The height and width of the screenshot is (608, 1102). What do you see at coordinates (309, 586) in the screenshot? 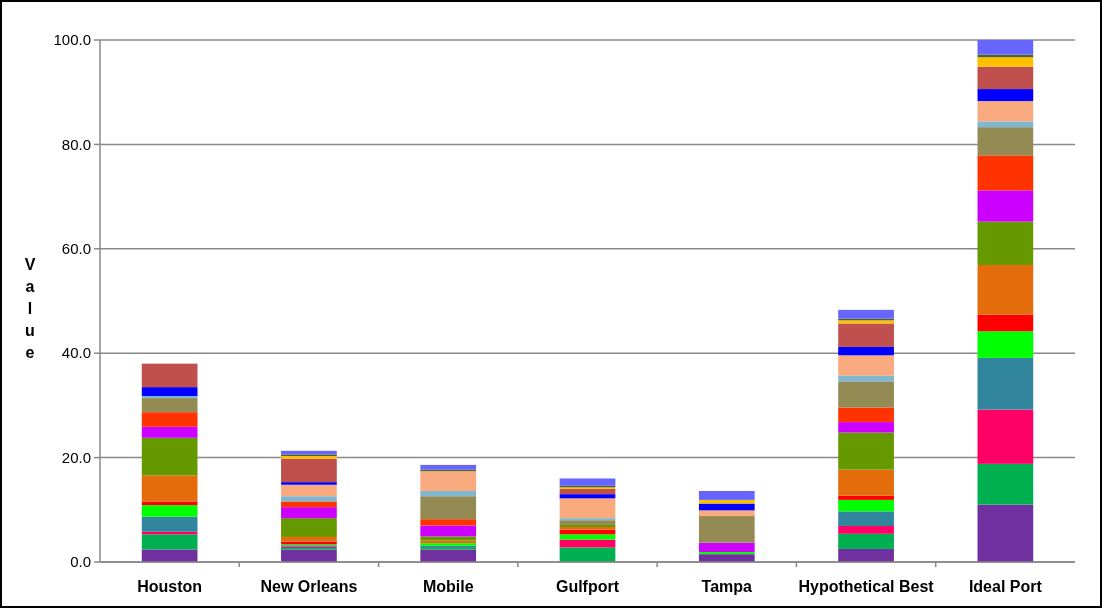
I see `x-tick-label: New Orleans` at bounding box center [309, 586].